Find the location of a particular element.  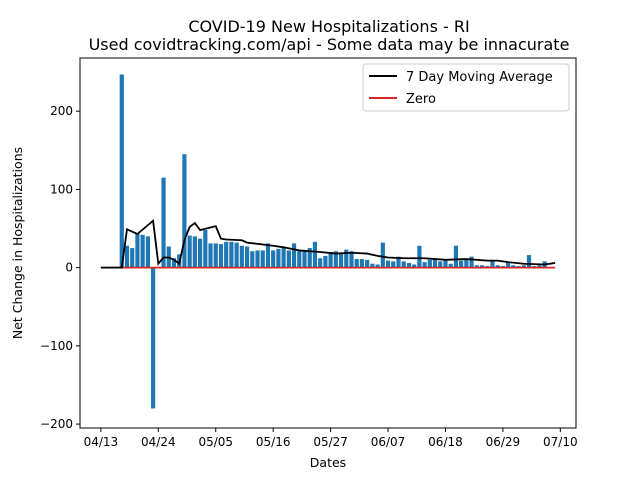

x-tick-label: 05/05 is located at coordinates (215, 442).